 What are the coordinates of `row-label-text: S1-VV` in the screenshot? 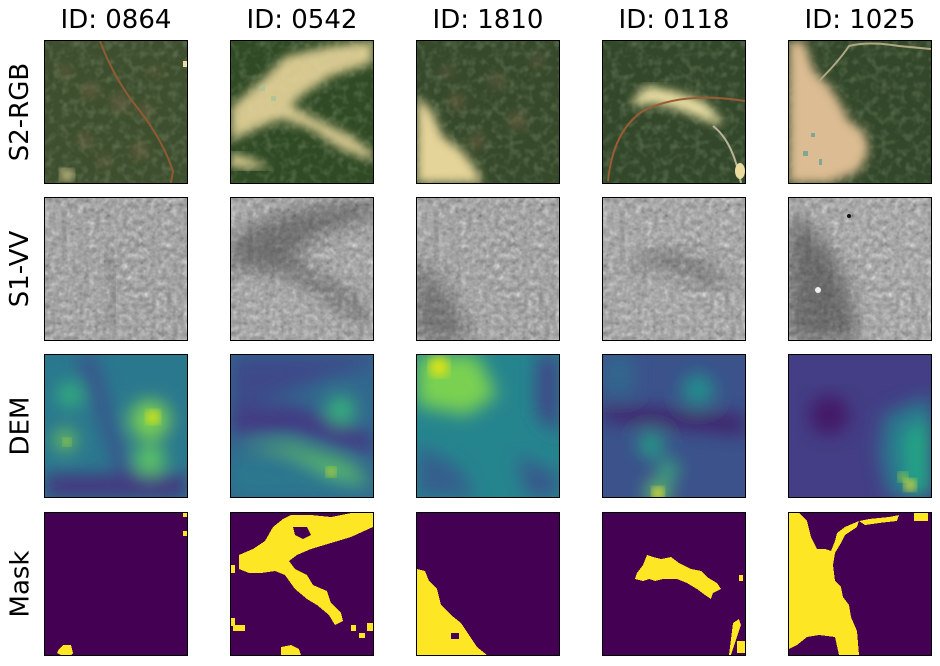 It's located at (20, 269).